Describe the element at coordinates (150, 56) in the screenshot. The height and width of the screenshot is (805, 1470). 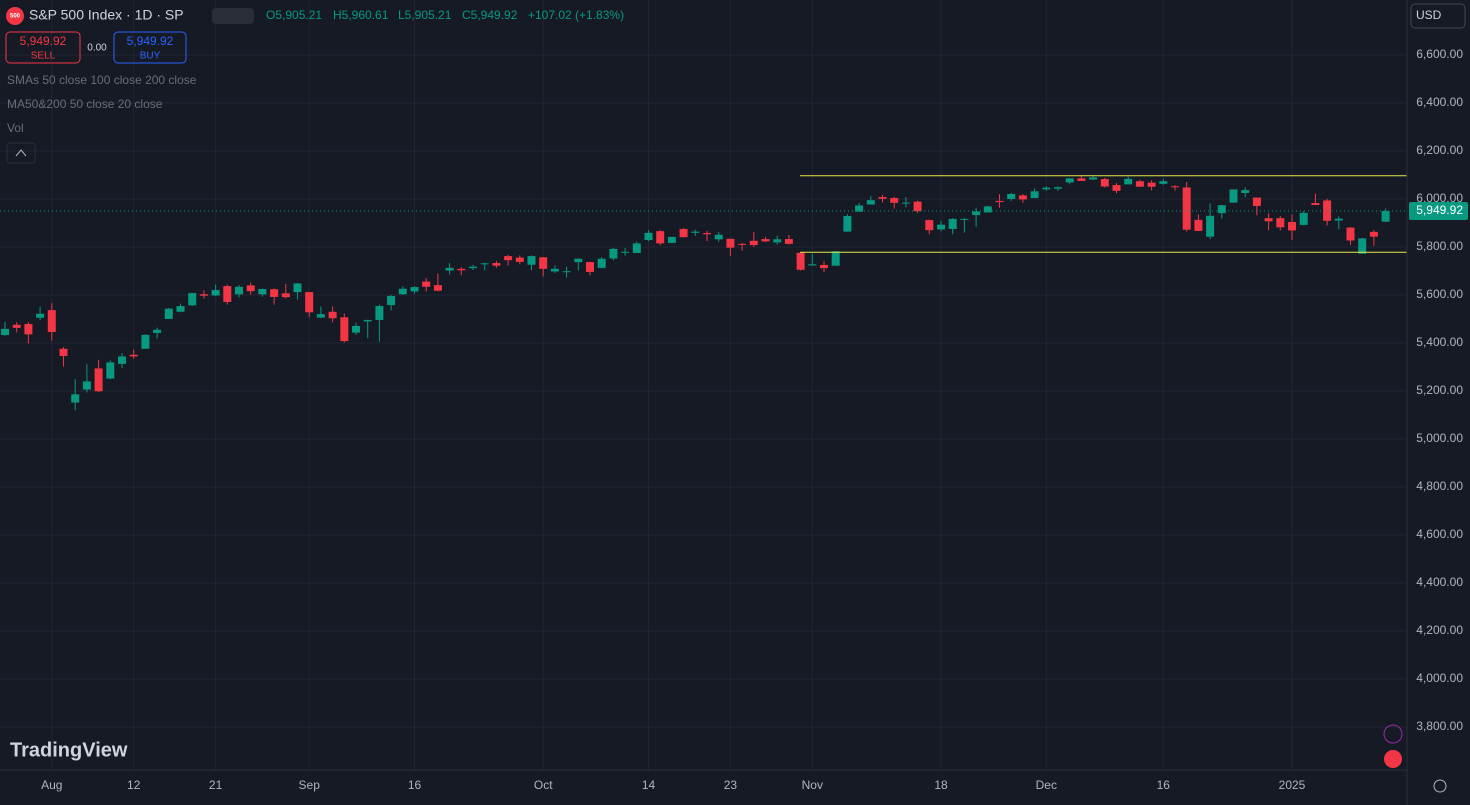
I see `buy-label: BUY` at that location.